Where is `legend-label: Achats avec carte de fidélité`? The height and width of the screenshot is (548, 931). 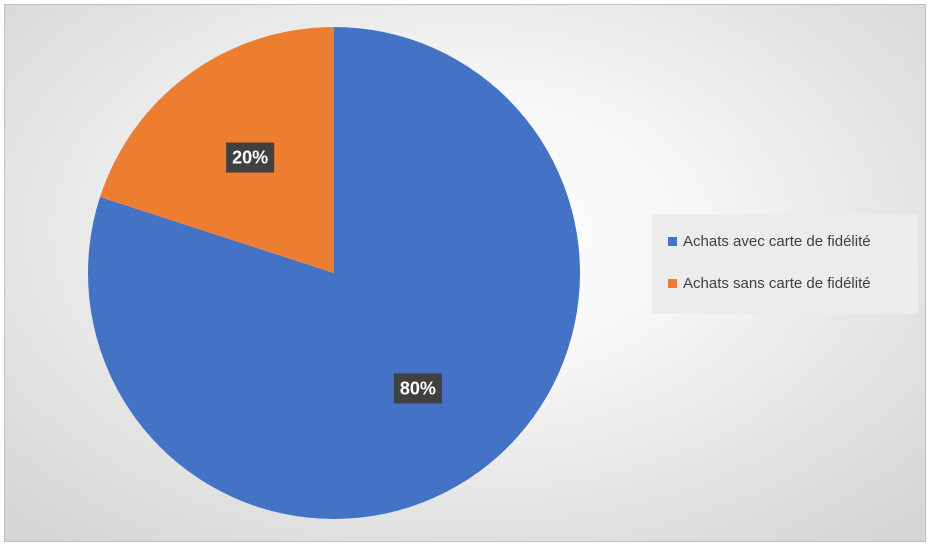 legend-label: Achats avec carte de fidélité is located at coordinates (777, 241).